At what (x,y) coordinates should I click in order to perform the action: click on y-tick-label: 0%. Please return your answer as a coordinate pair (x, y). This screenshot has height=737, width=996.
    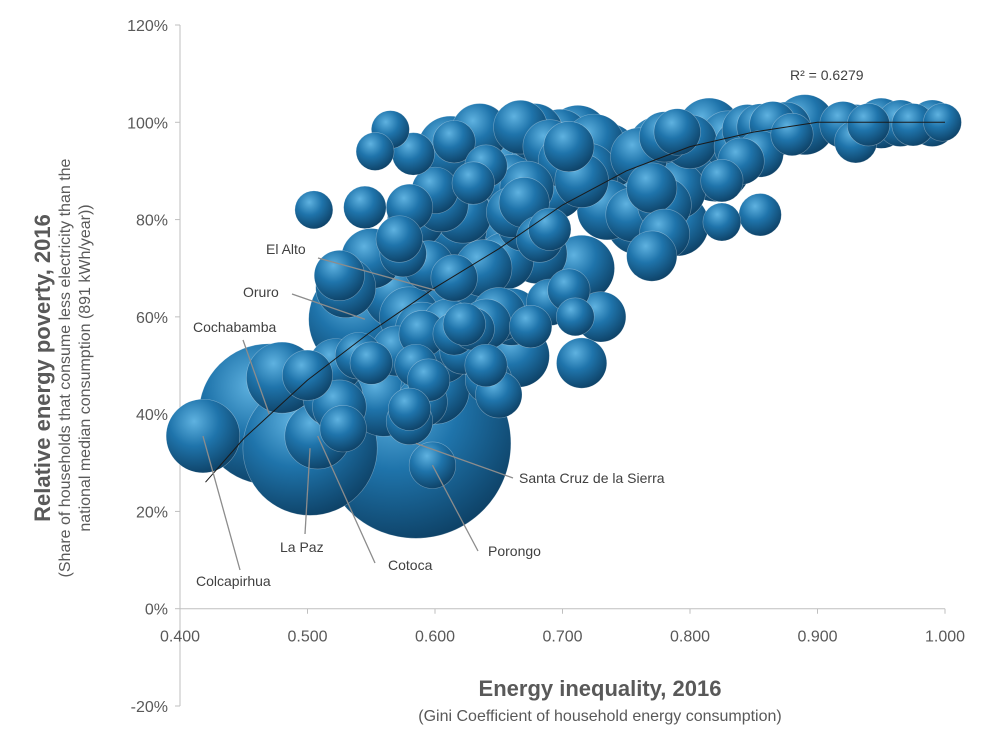
    Looking at the image, I should click on (156, 610).